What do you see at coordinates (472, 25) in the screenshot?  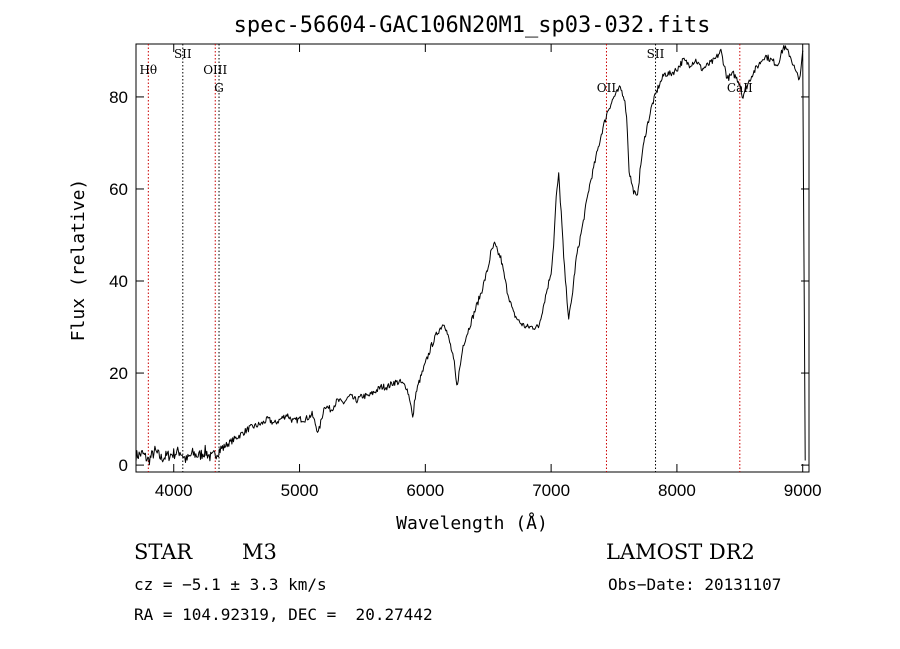 I see `chart-title: spec-56604-GAC106N20M1_sp03-032.fits` at bounding box center [472, 25].